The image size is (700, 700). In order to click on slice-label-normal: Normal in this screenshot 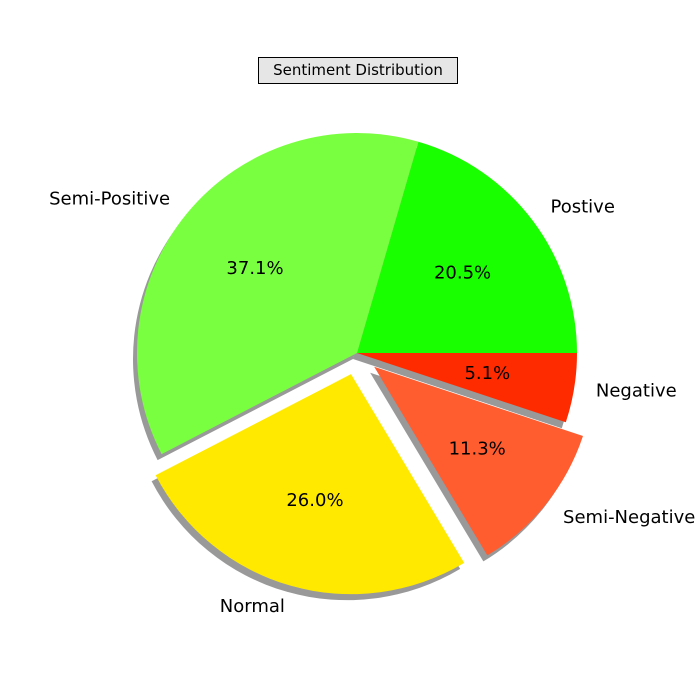, I will do `click(252, 606)`.